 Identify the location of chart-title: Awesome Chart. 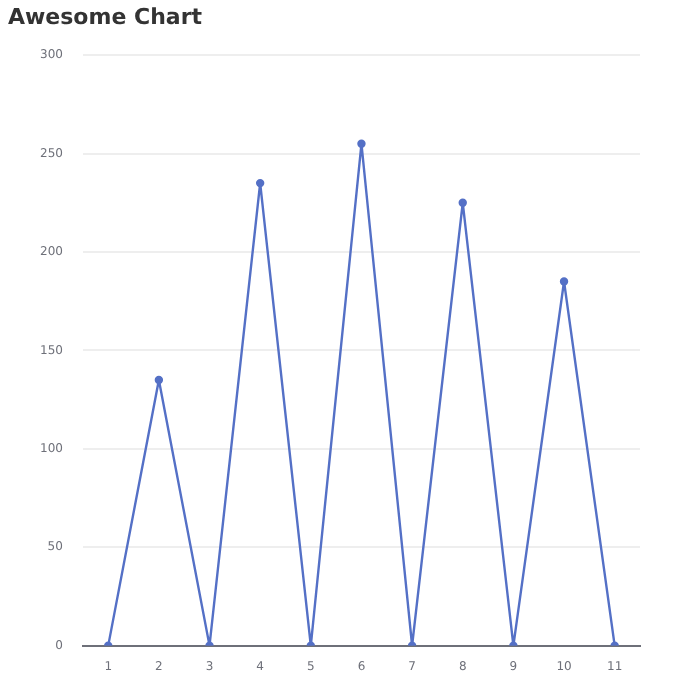
(105, 17).